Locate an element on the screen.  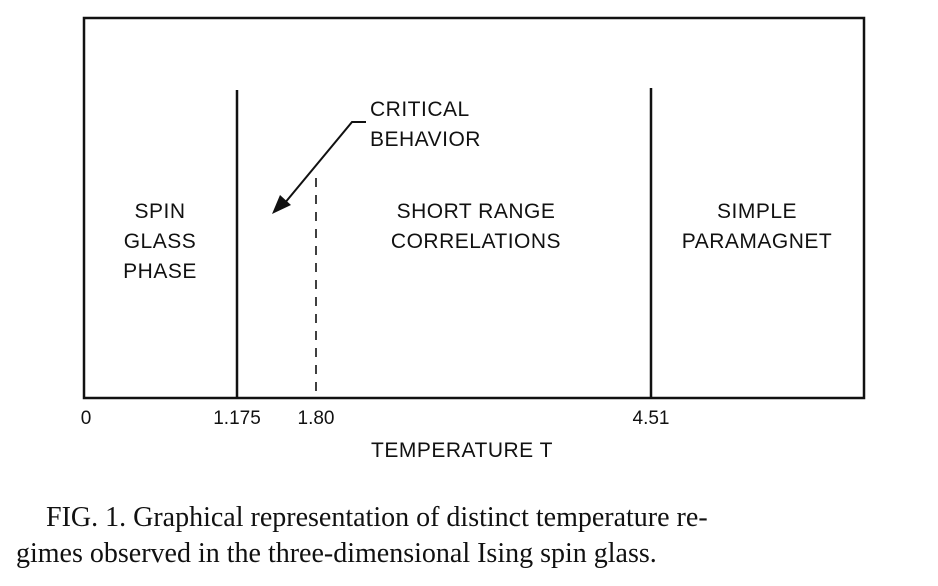
region-short-range-line-1: SHORT RANGE is located at coordinates (476, 211).